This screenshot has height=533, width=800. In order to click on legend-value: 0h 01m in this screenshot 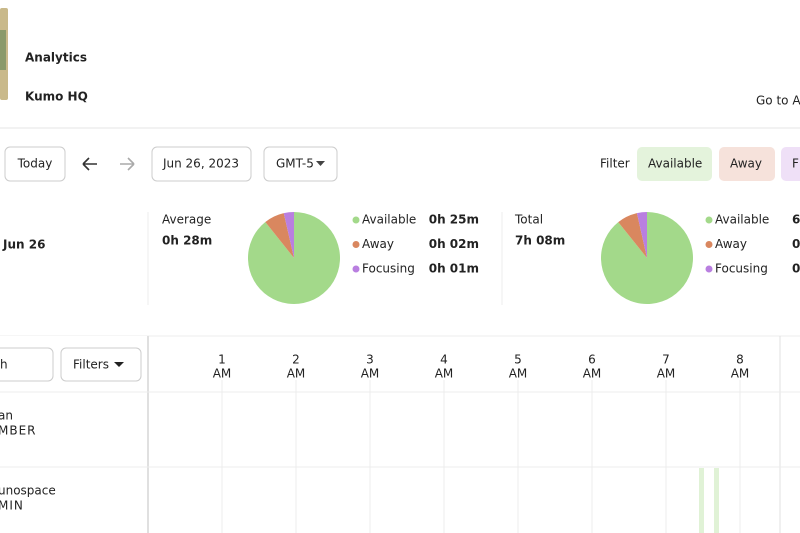, I will do `click(454, 269)`.